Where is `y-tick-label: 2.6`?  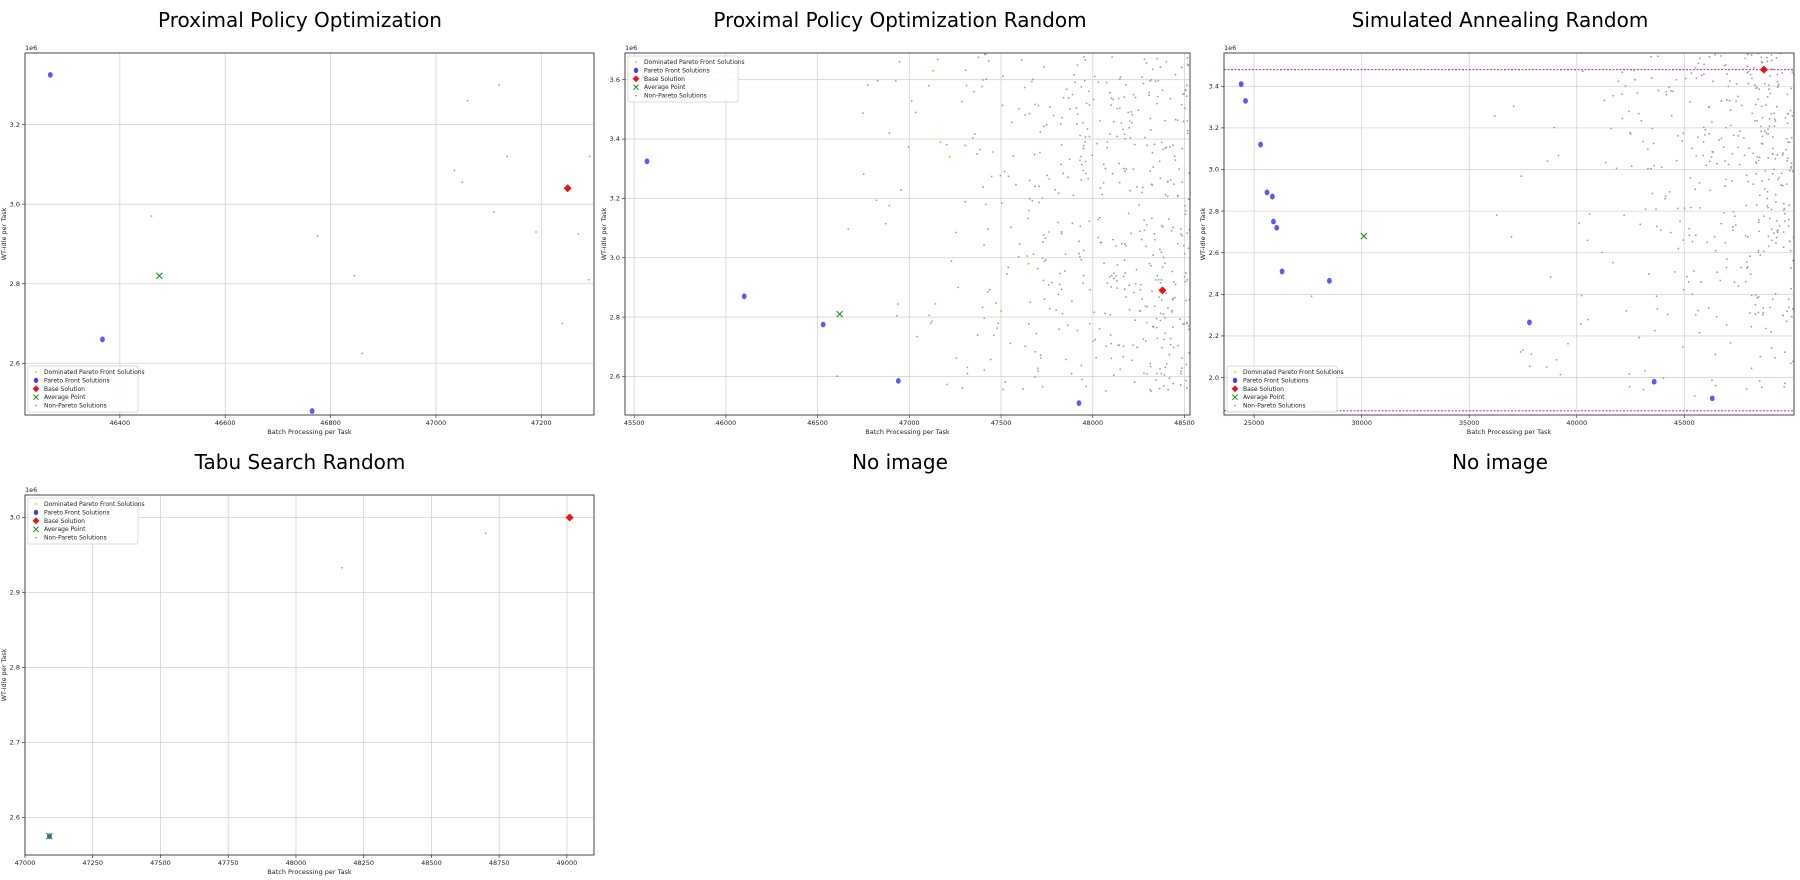 y-tick-label: 2.6 is located at coordinates (1214, 253).